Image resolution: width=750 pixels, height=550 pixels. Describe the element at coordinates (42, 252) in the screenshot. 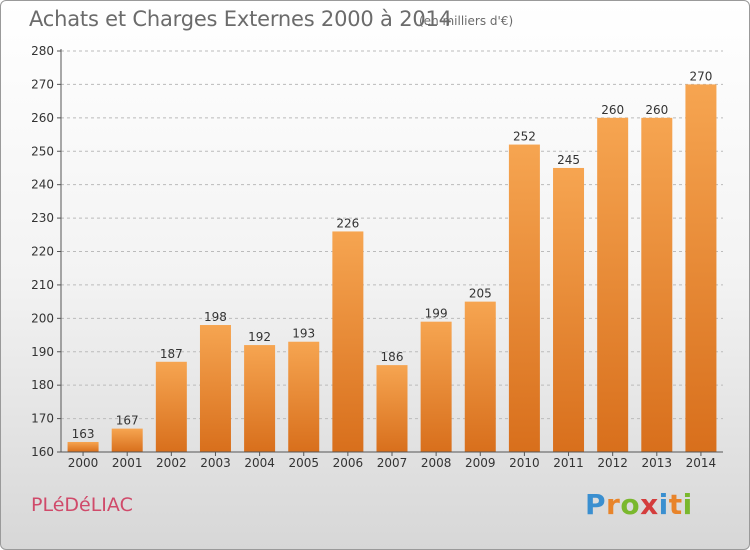

I see `y-tick-label: 220` at that location.